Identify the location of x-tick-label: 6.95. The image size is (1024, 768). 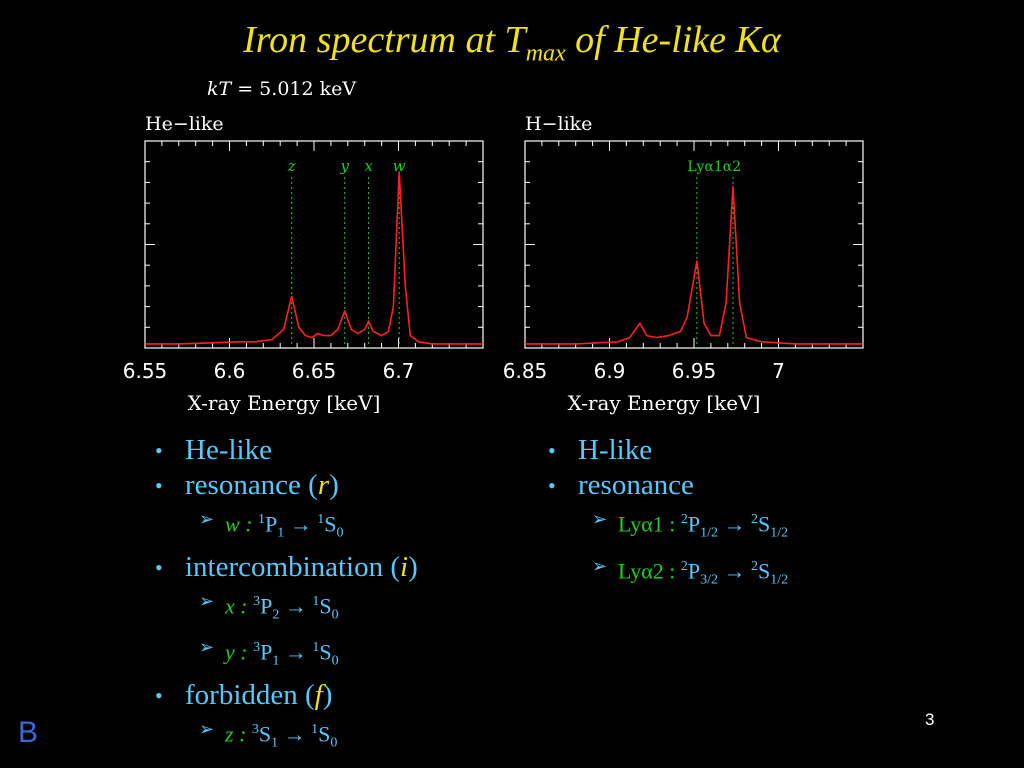
(694, 371).